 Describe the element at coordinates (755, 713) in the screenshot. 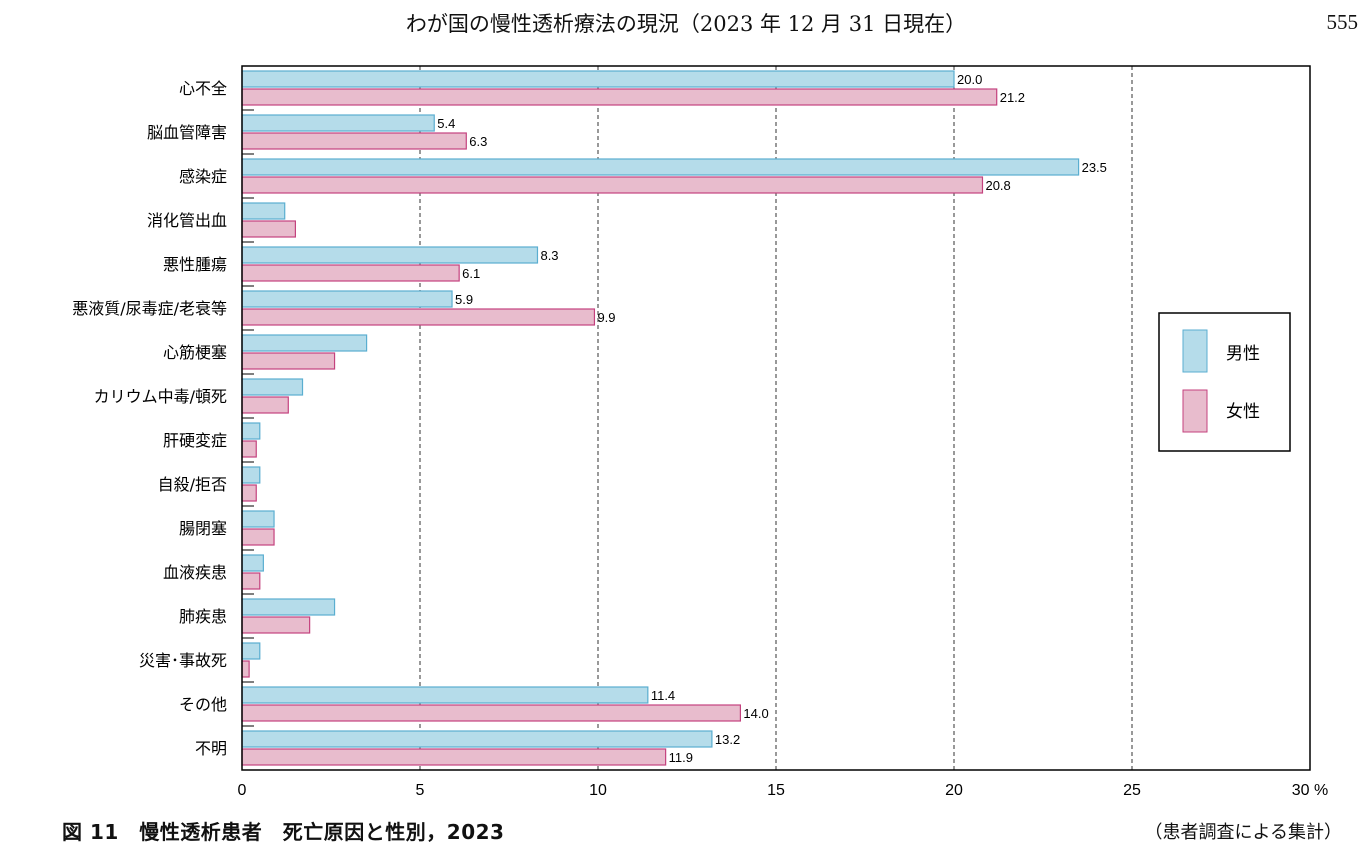

I see `data-label: 14.0` at that location.